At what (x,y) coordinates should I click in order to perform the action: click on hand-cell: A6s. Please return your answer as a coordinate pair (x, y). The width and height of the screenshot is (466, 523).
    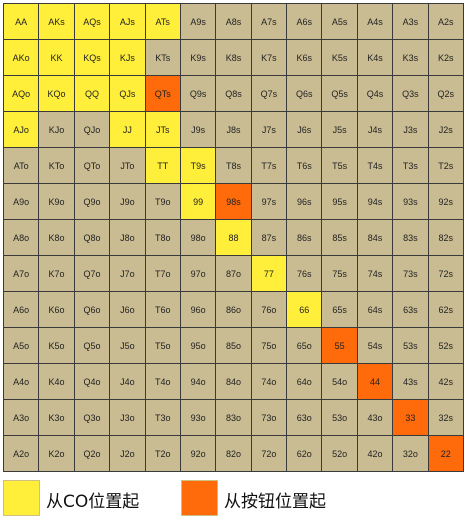
    Looking at the image, I should click on (304, 21).